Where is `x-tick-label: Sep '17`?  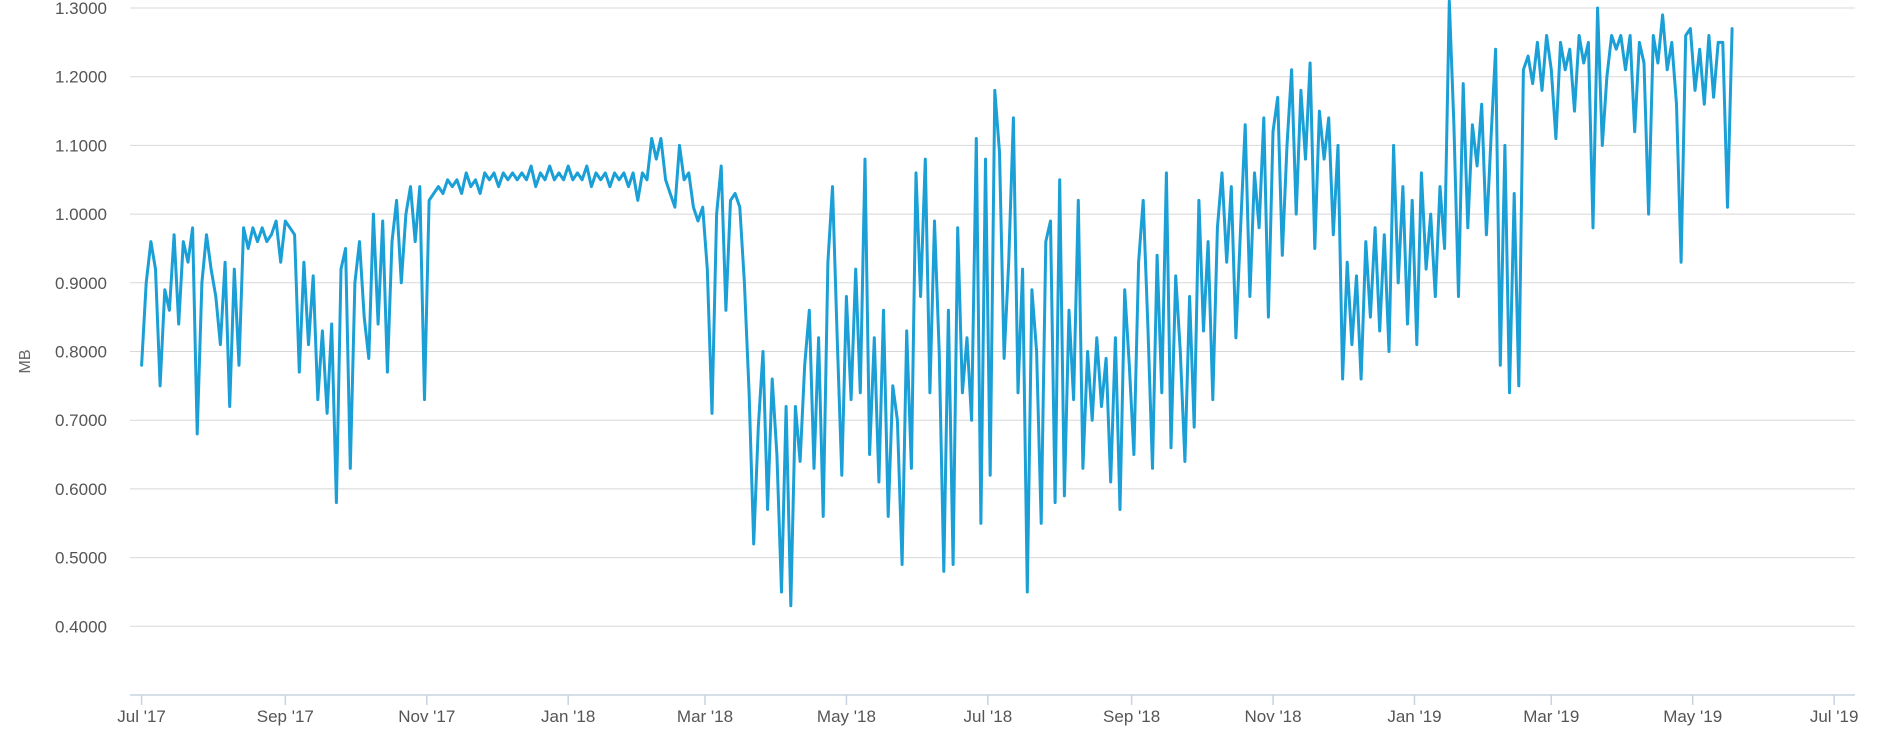
x-tick-label: Sep '17 is located at coordinates (285, 716).